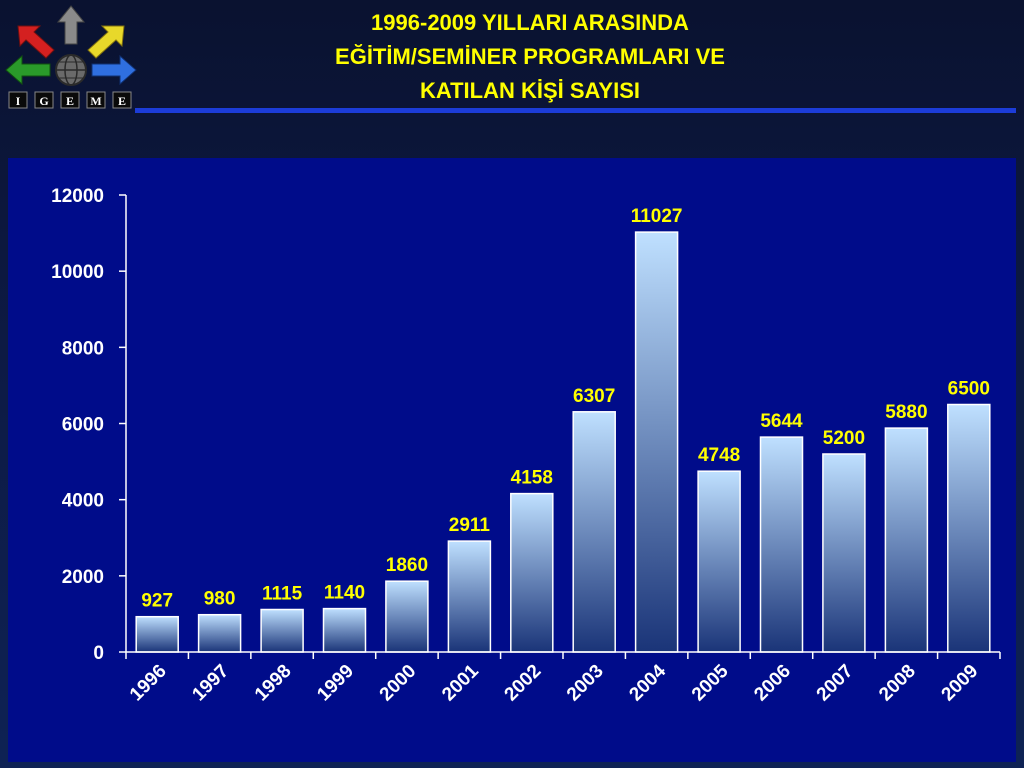 The height and width of the screenshot is (768, 1024). What do you see at coordinates (148, 683) in the screenshot?
I see `x-tick-label-1996: 1996` at bounding box center [148, 683].